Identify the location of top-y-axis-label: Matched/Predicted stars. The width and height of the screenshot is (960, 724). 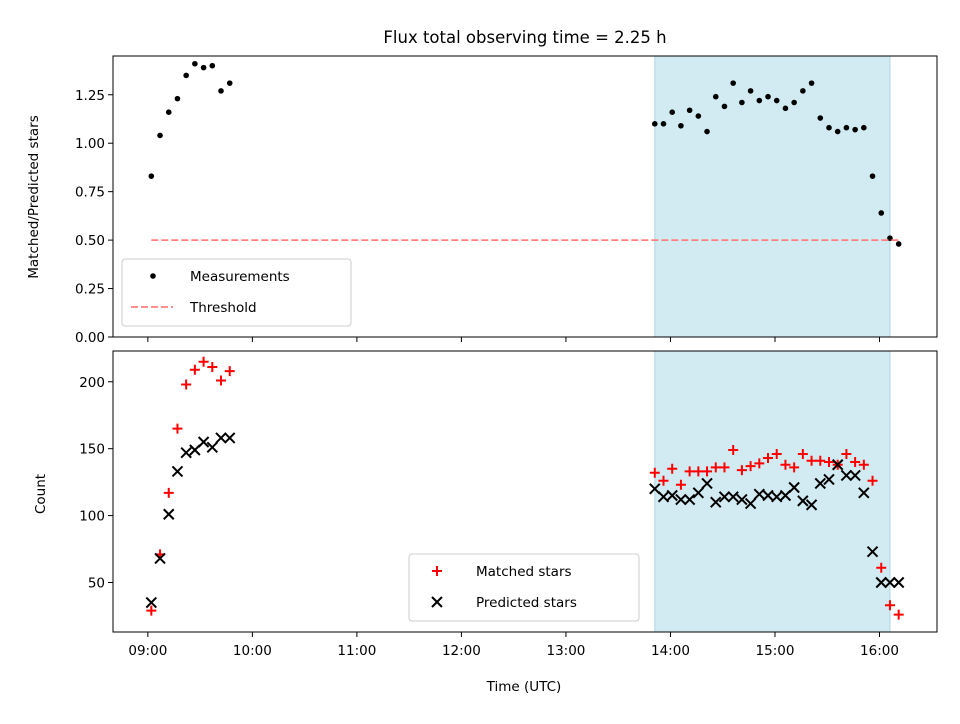
(34, 196).